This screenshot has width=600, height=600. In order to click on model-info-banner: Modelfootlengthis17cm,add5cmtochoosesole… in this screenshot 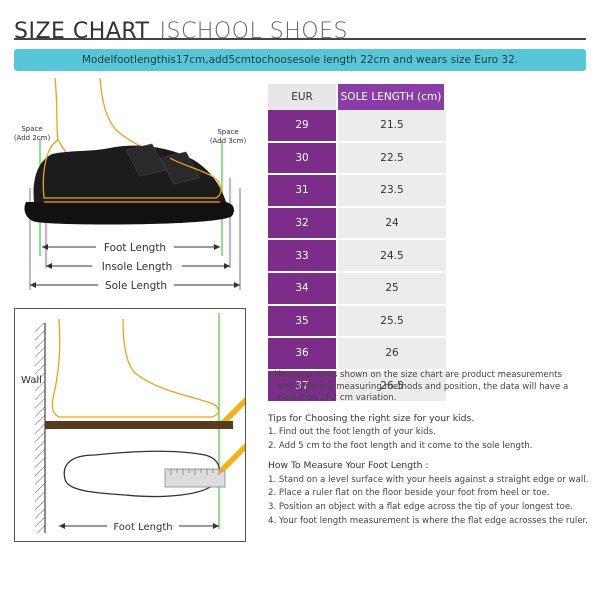, I will do `click(300, 60)`.